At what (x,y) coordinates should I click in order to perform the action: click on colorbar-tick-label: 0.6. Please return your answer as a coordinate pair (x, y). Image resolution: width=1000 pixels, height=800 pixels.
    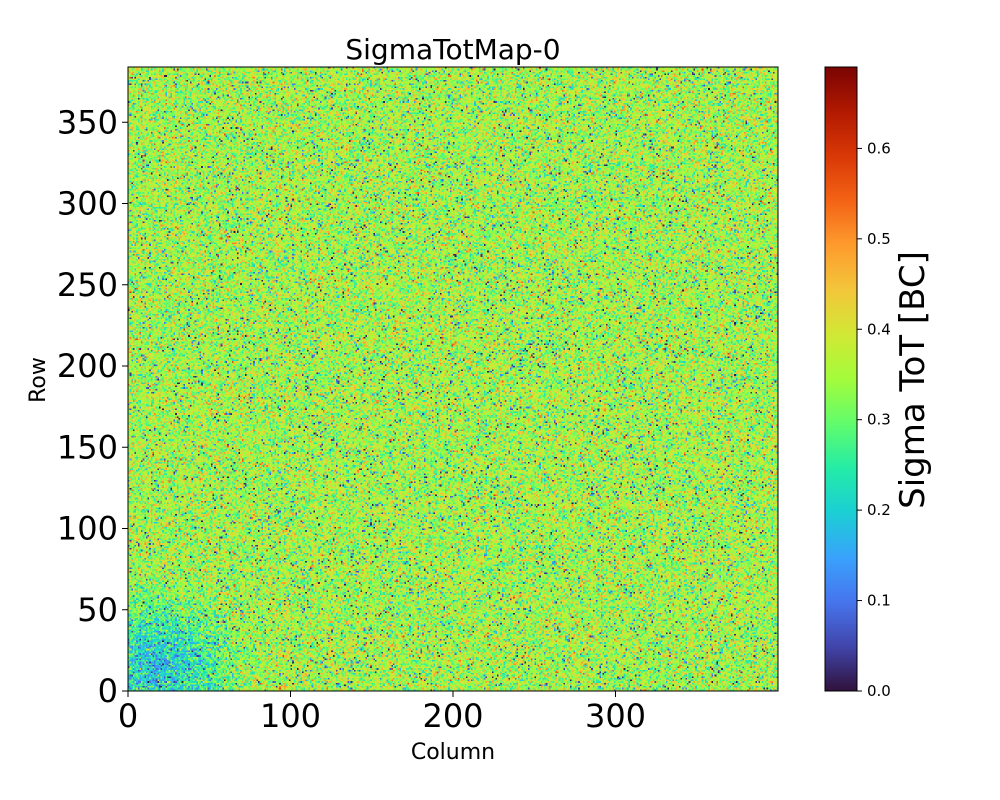
    Looking at the image, I should click on (879, 148).